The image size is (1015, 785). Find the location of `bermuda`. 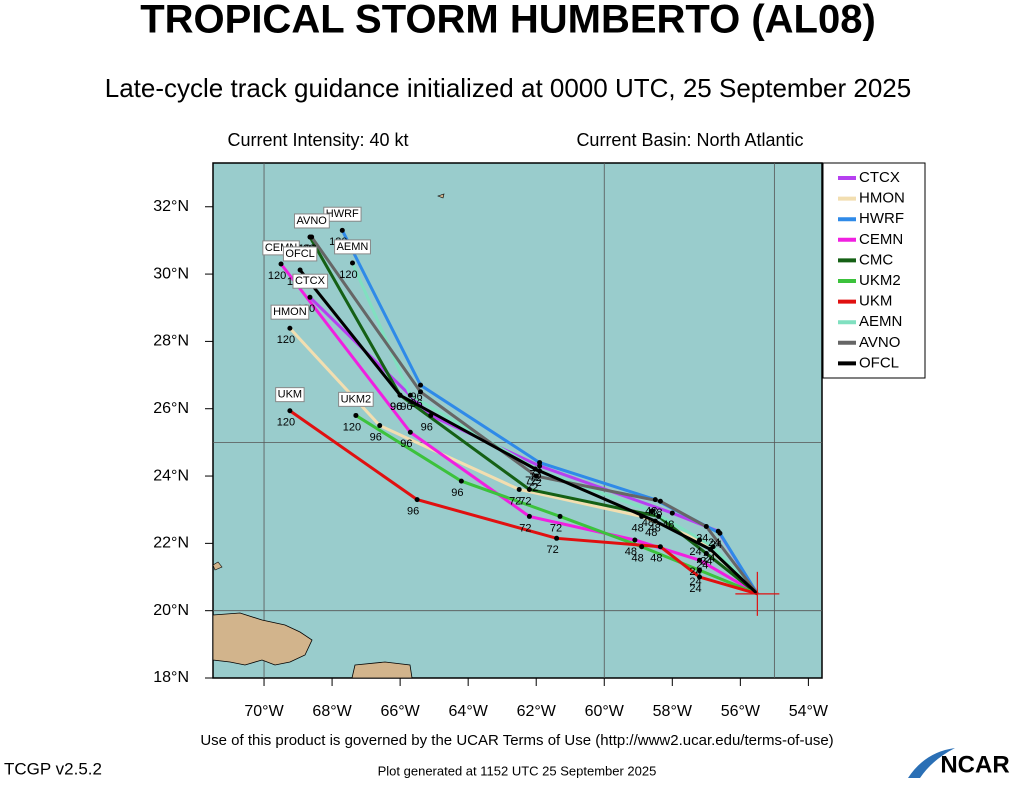

bermuda is located at coordinates (441, 196).